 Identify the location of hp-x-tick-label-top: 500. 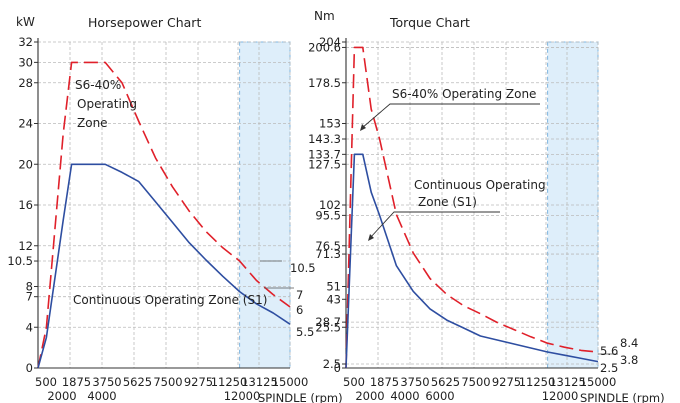
(46, 382).